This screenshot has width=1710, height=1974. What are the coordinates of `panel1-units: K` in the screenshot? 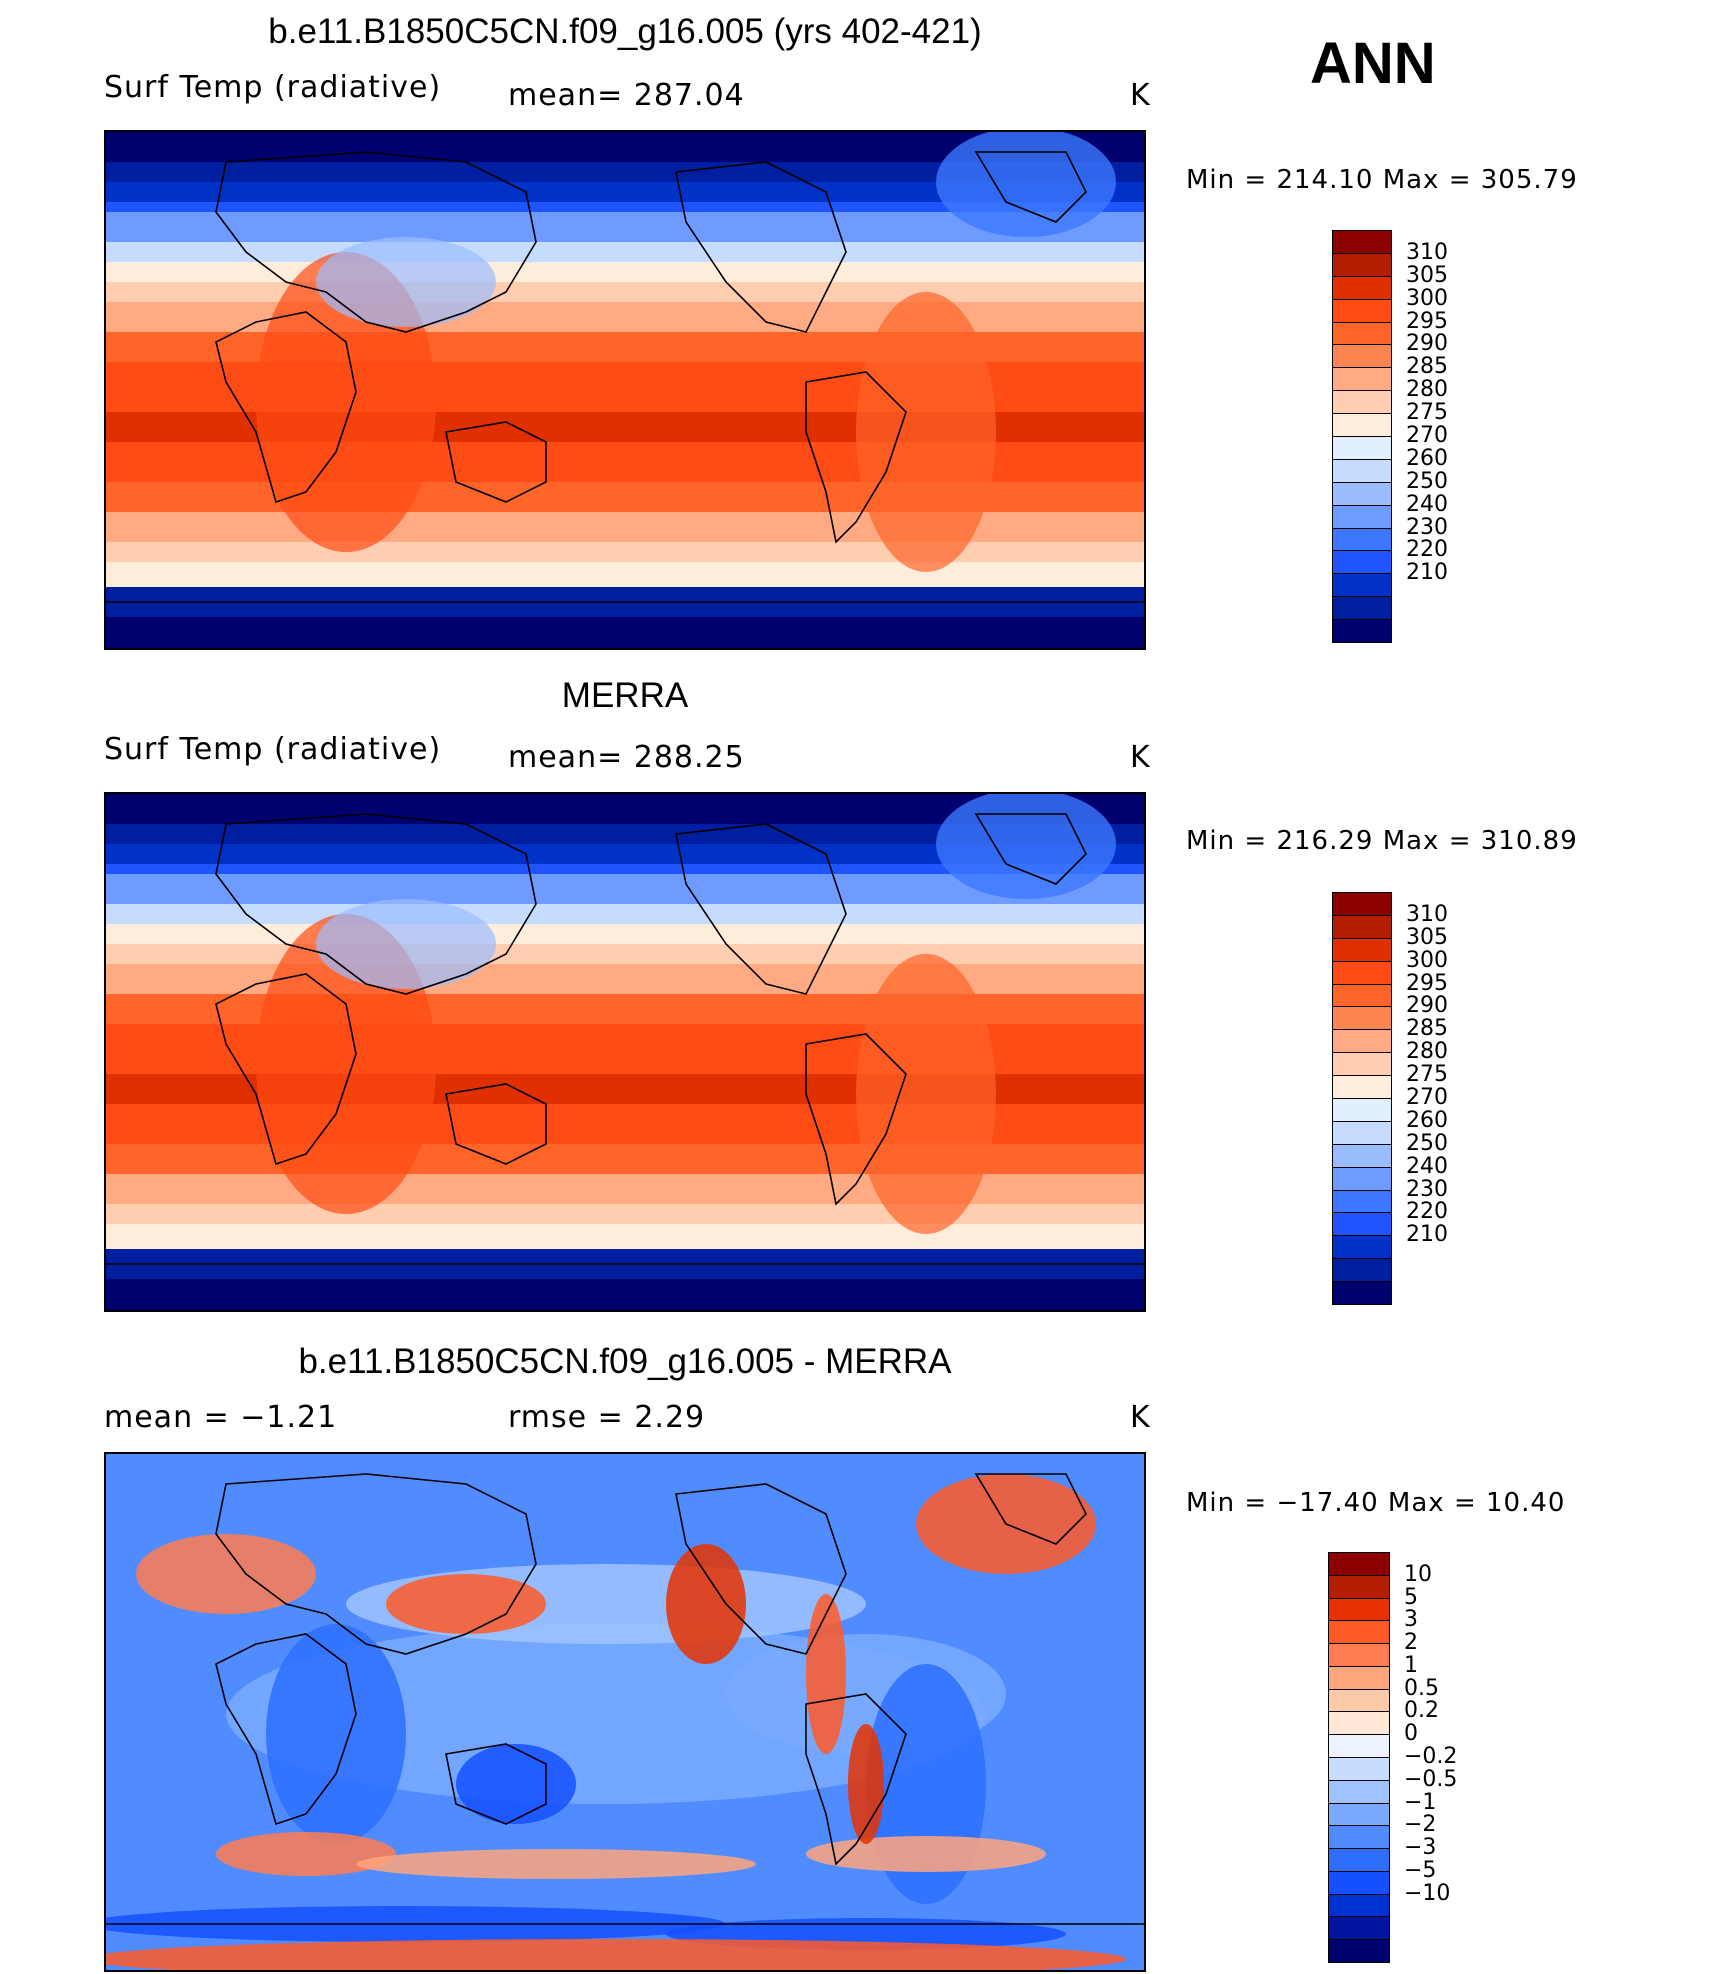 It's located at (1140, 95).